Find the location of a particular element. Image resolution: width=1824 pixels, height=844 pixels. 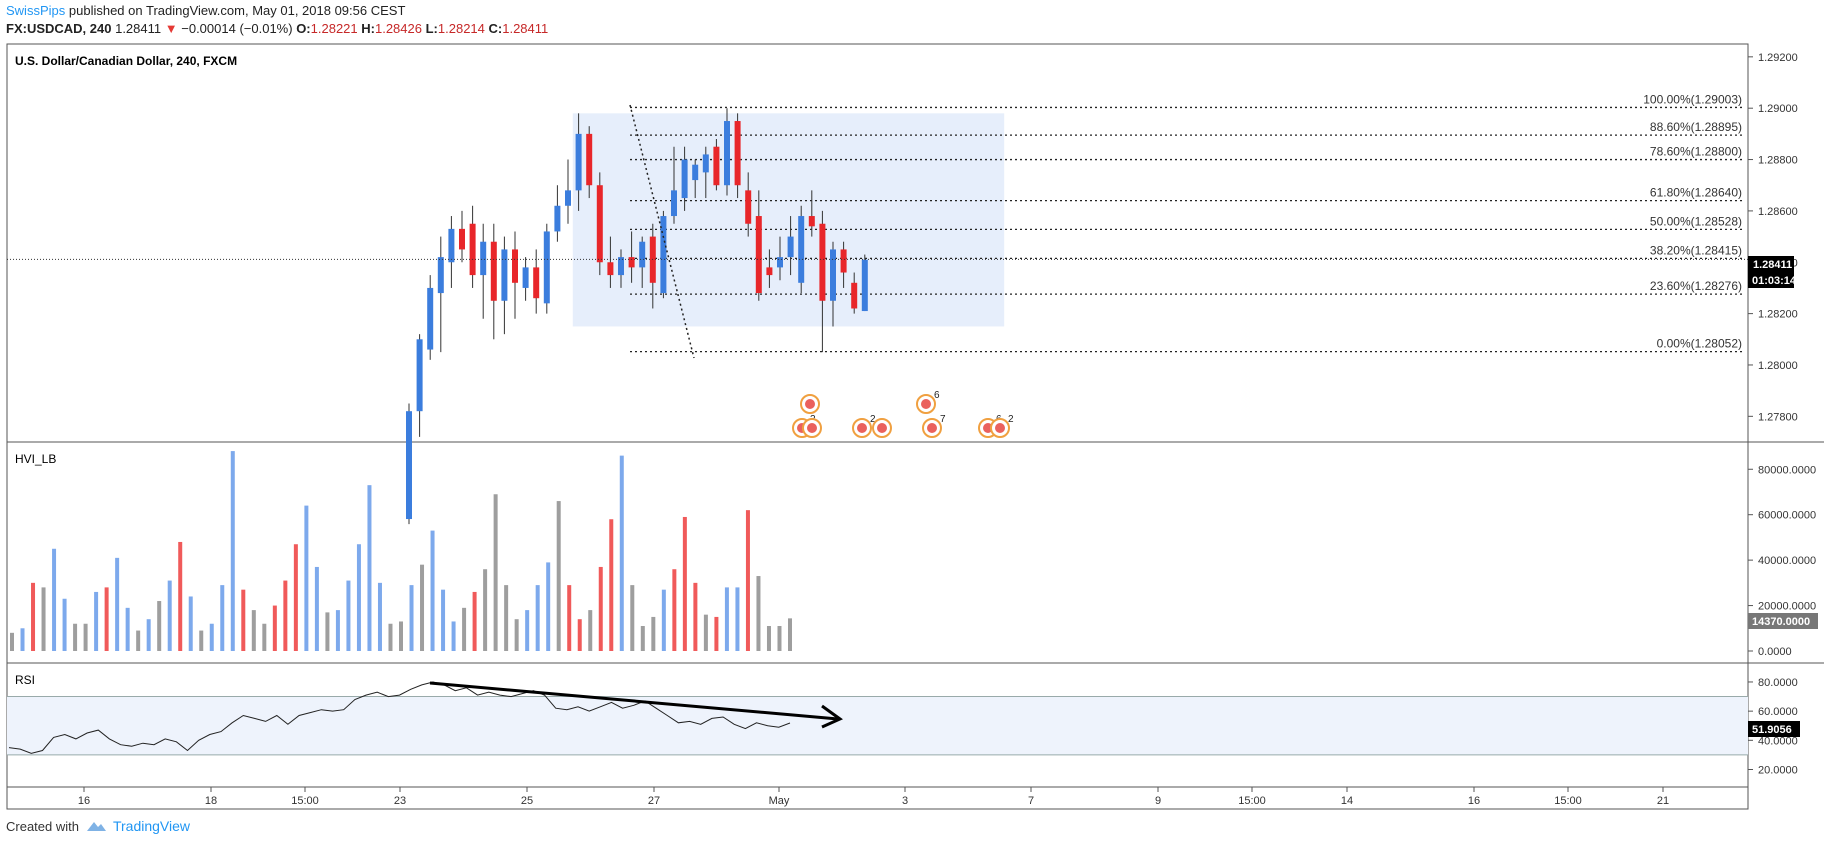

price-pane-title: U.S. Dollar/Canadian Dollar, 240, FXCM is located at coordinates (126, 61).